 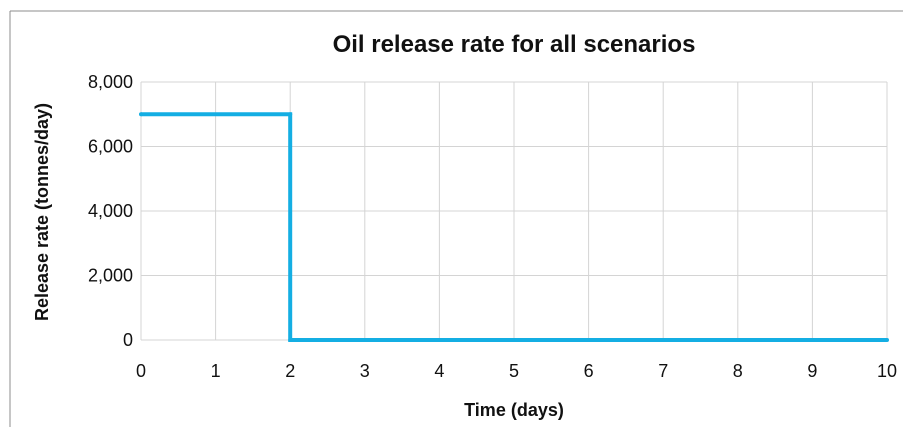 What do you see at coordinates (439, 371) in the screenshot?
I see `x-tick-label: 4` at bounding box center [439, 371].